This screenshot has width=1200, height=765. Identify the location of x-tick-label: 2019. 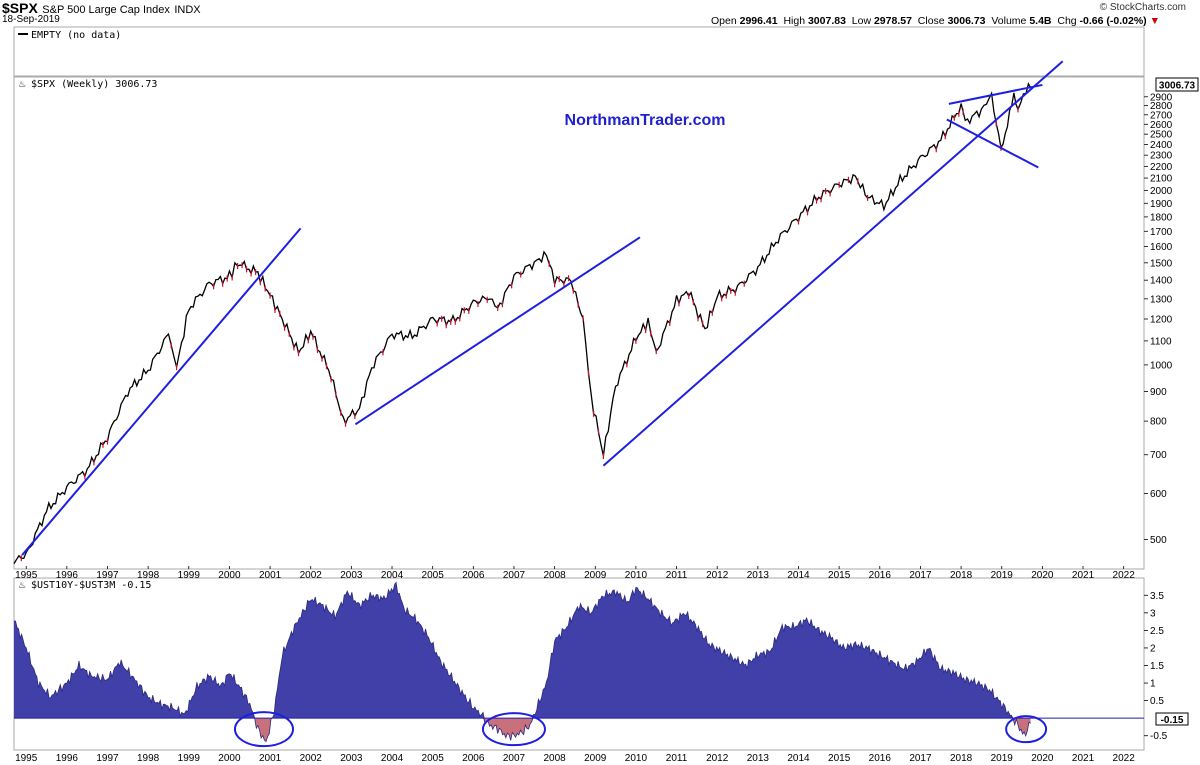
(1002, 575).